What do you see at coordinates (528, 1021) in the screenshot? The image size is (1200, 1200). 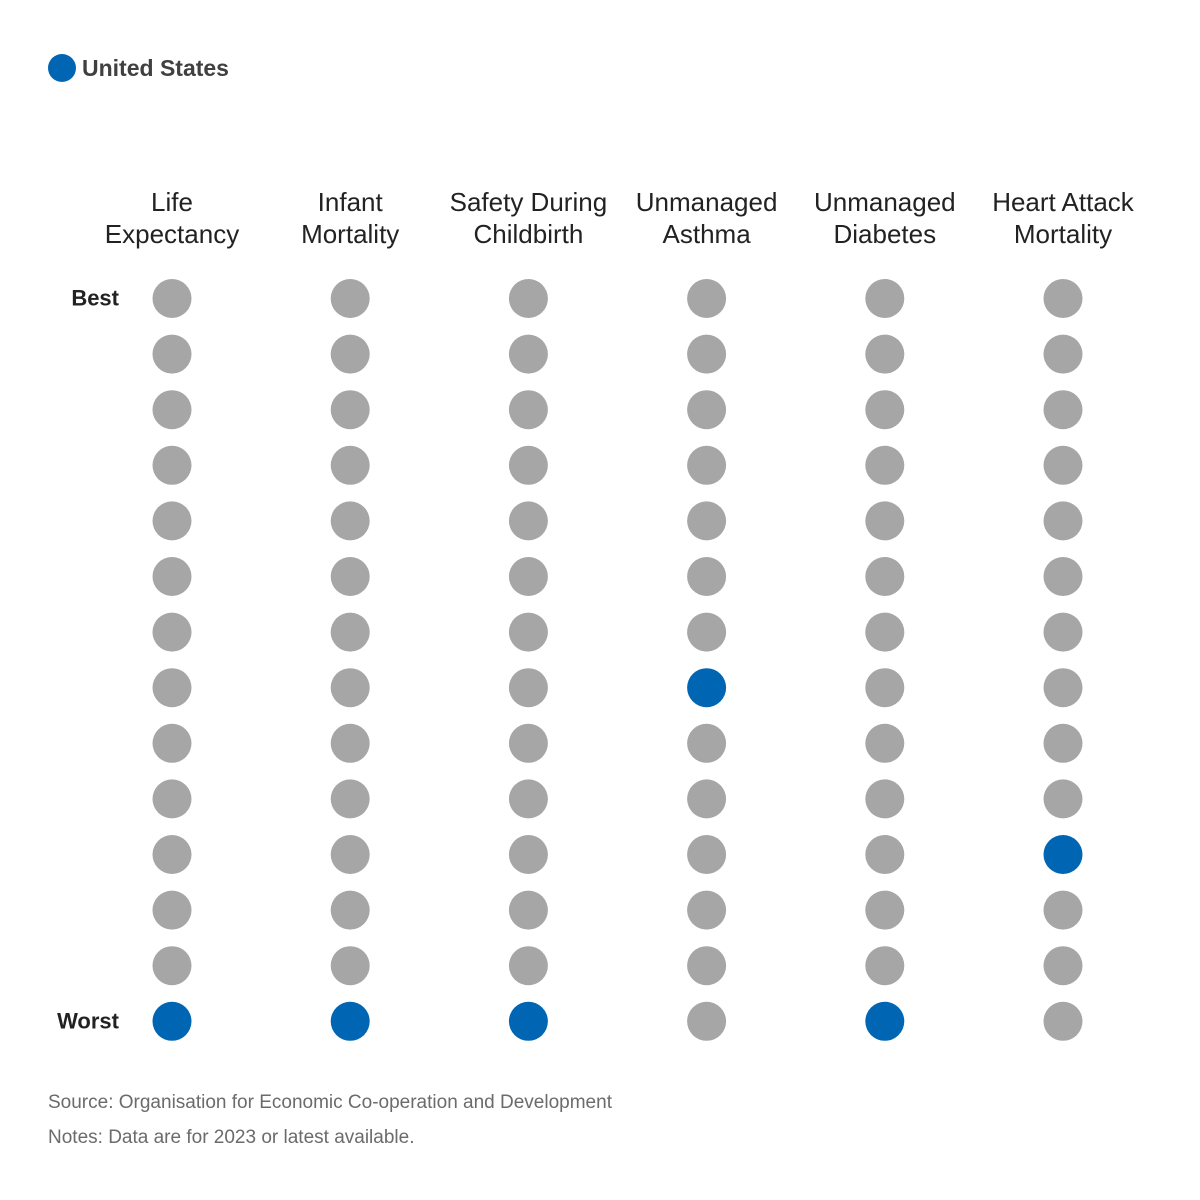 I see `us-rank-dot-safety-during-childbirth` at bounding box center [528, 1021].